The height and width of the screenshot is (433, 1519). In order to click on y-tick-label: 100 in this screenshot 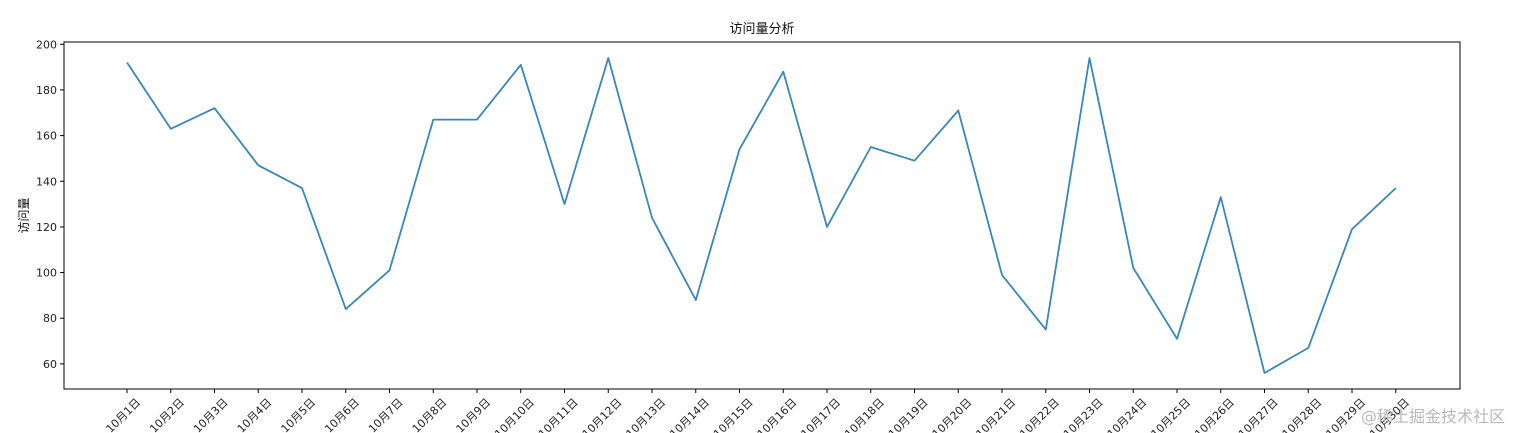, I will do `click(46, 273)`.